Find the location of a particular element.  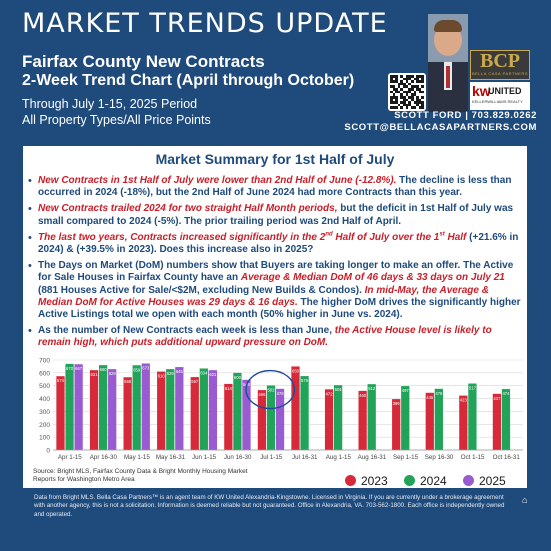

subtitle-county: Fairfax County New Contracts is located at coordinates (143, 61).